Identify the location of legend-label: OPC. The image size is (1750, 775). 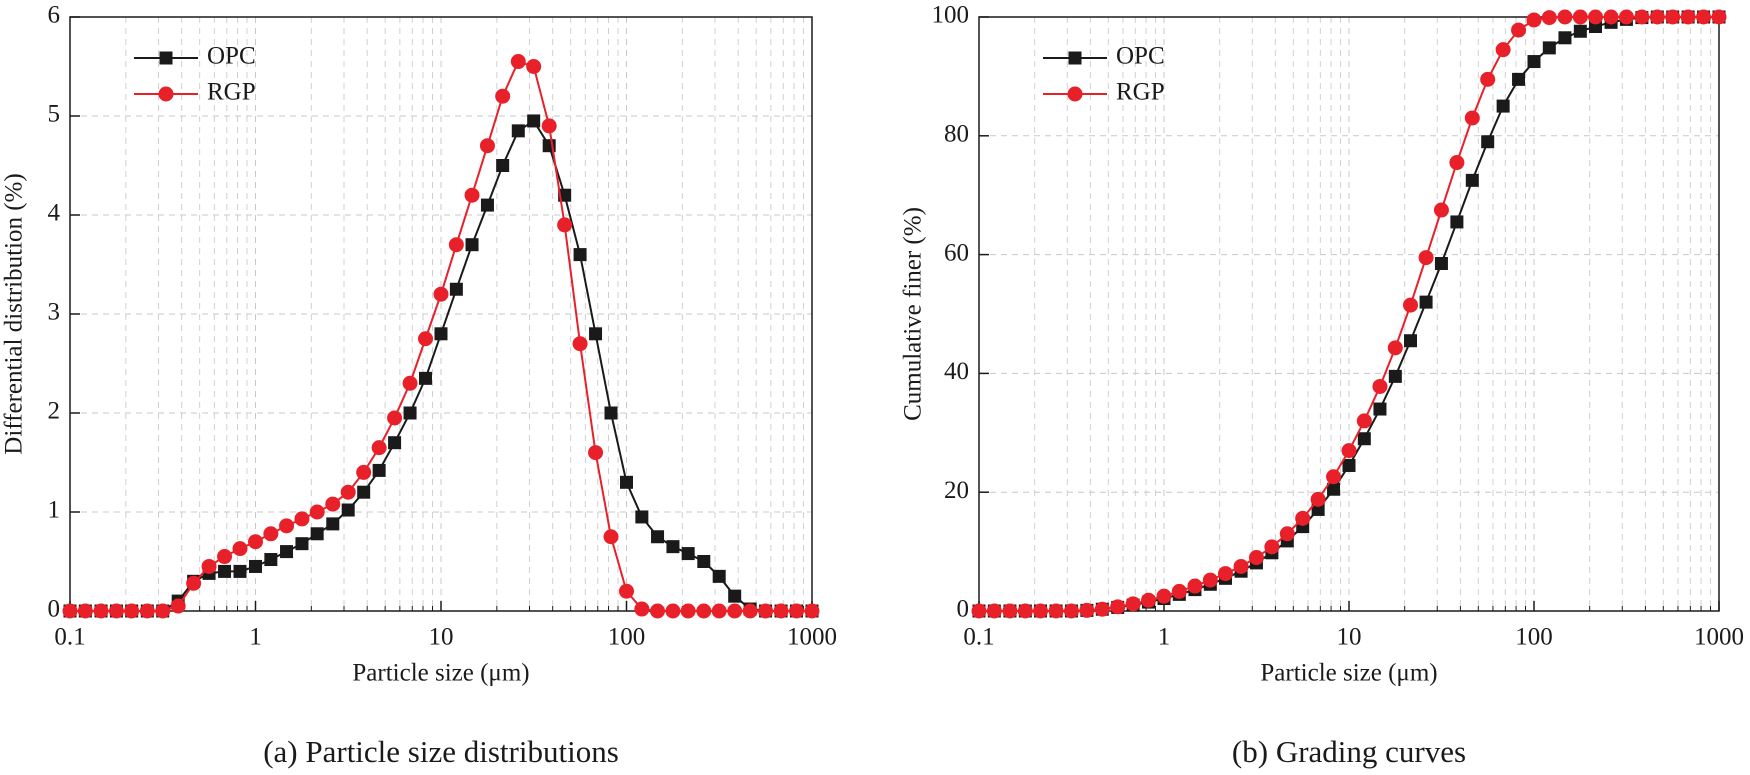
(231, 56).